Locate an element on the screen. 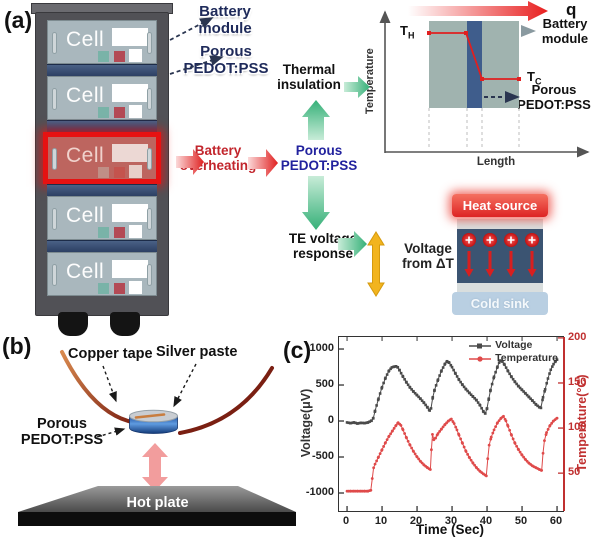  legend-entry-temperature: Temperature is located at coordinates (513, 358).